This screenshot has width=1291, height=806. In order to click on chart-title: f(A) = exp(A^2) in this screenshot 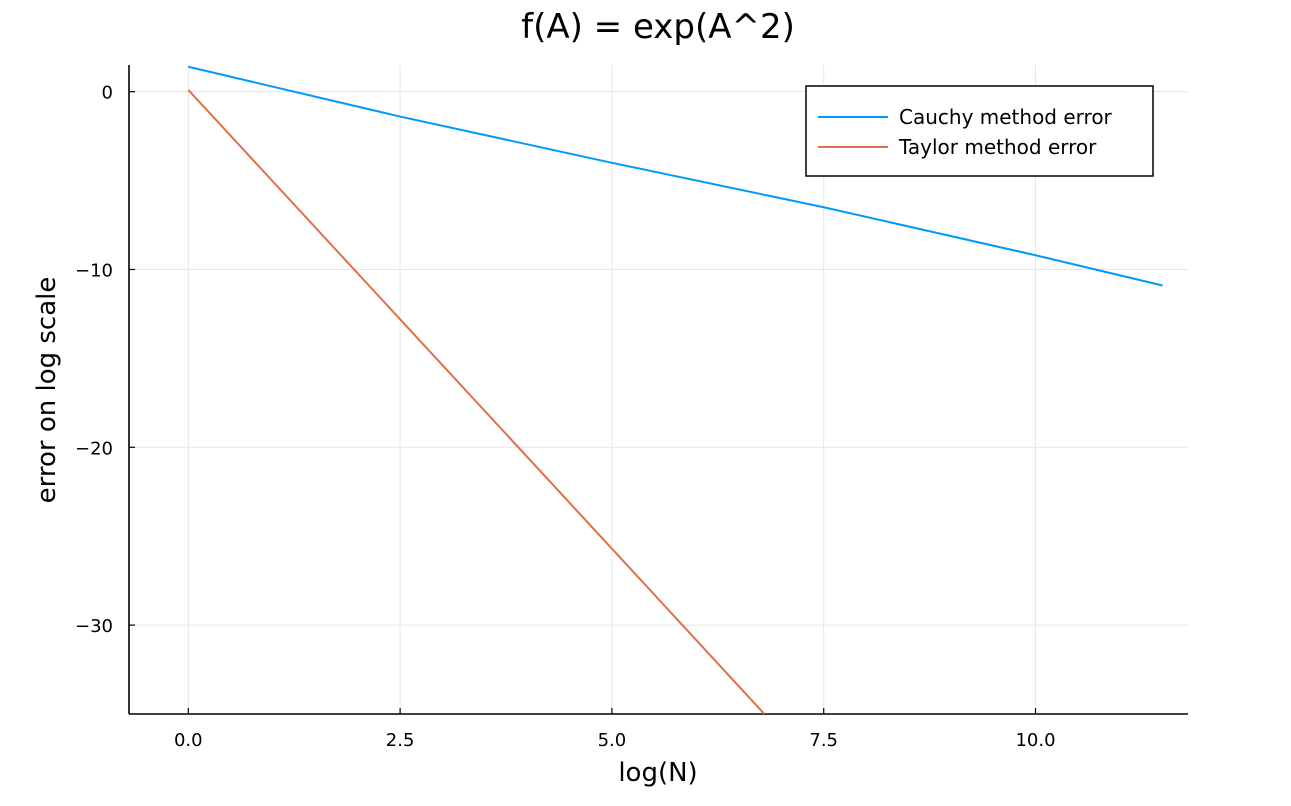, I will do `click(658, 27)`.